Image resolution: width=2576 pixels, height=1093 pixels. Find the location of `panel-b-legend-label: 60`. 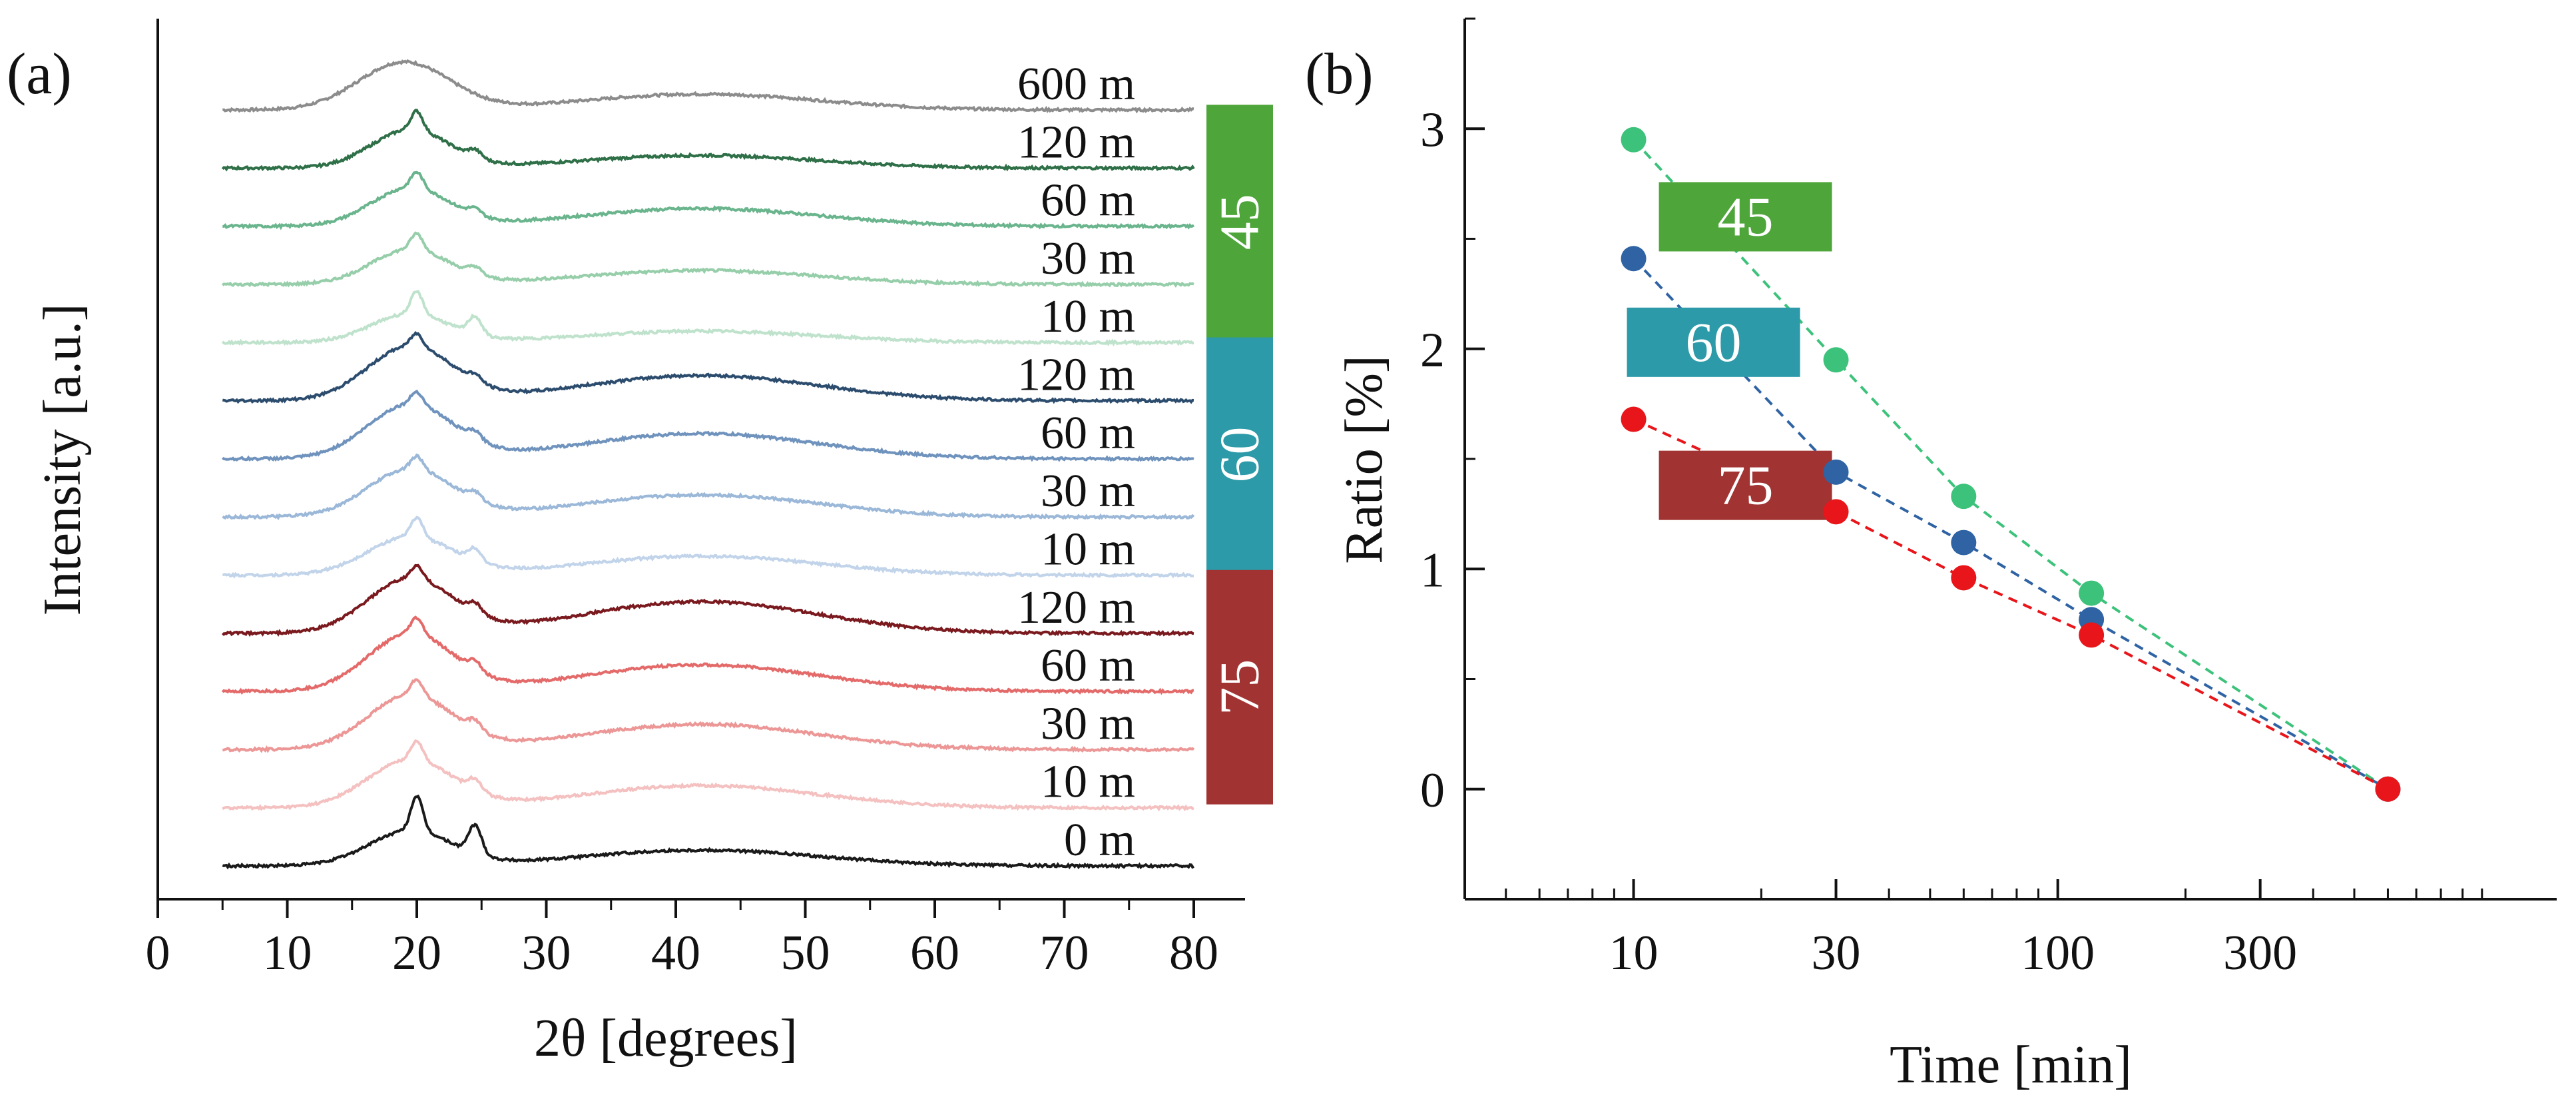

panel-b-legend-label: 60 is located at coordinates (1714, 343).